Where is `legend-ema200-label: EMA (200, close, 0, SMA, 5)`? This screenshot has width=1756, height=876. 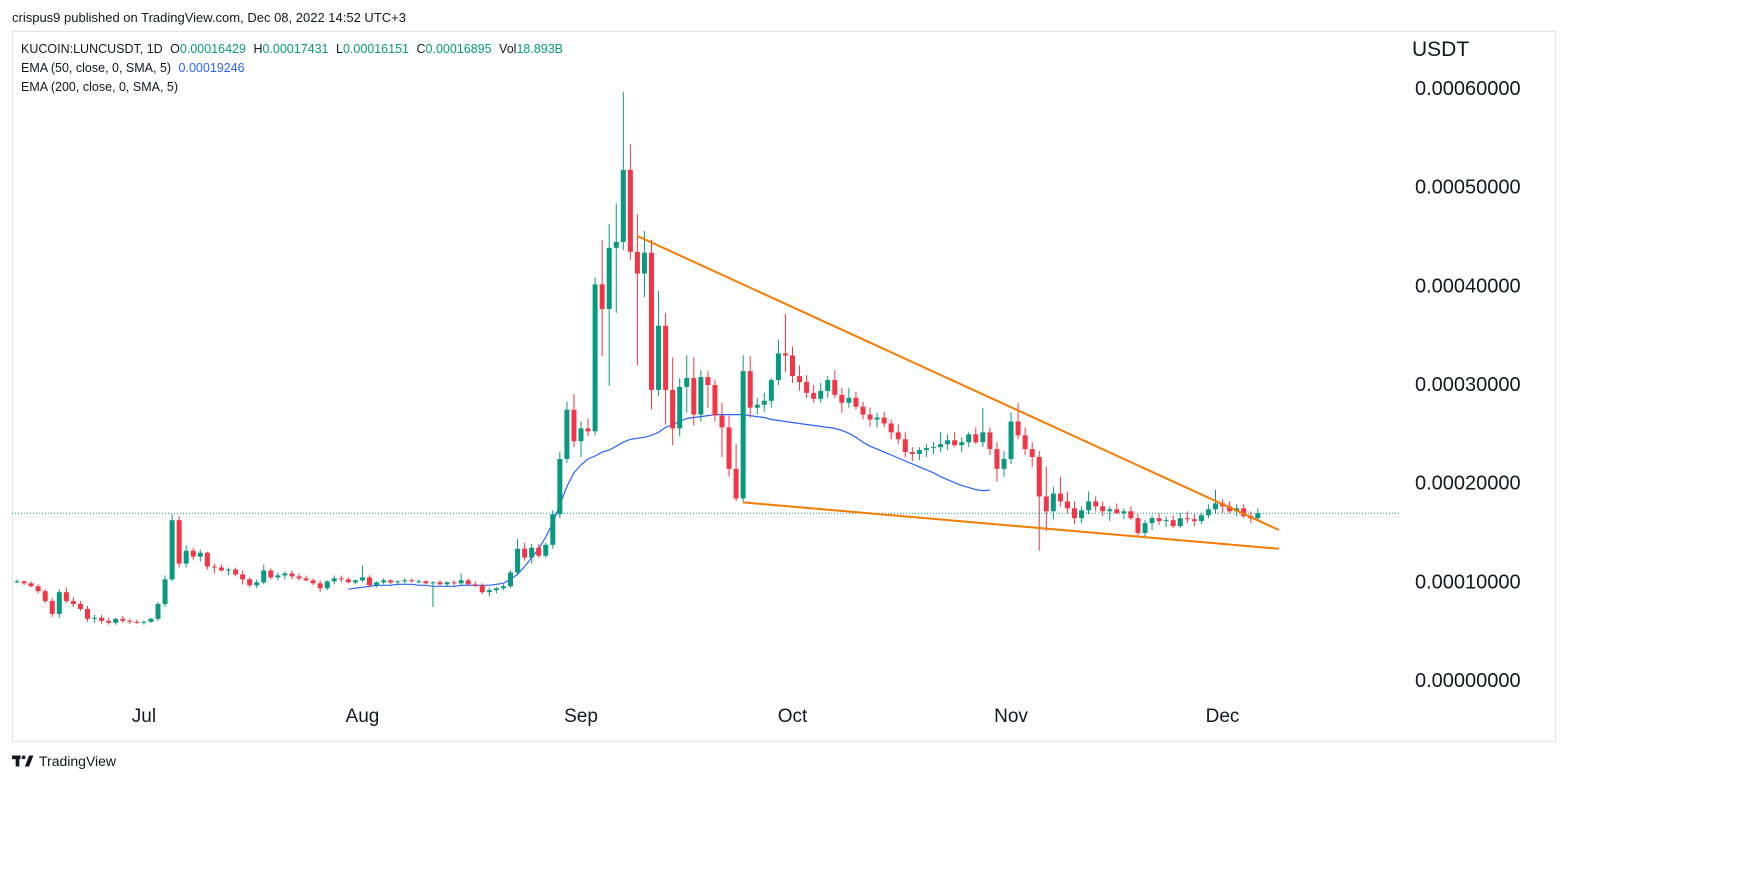 legend-ema200-label: EMA (200, close, 0, SMA, 5) is located at coordinates (100, 87).